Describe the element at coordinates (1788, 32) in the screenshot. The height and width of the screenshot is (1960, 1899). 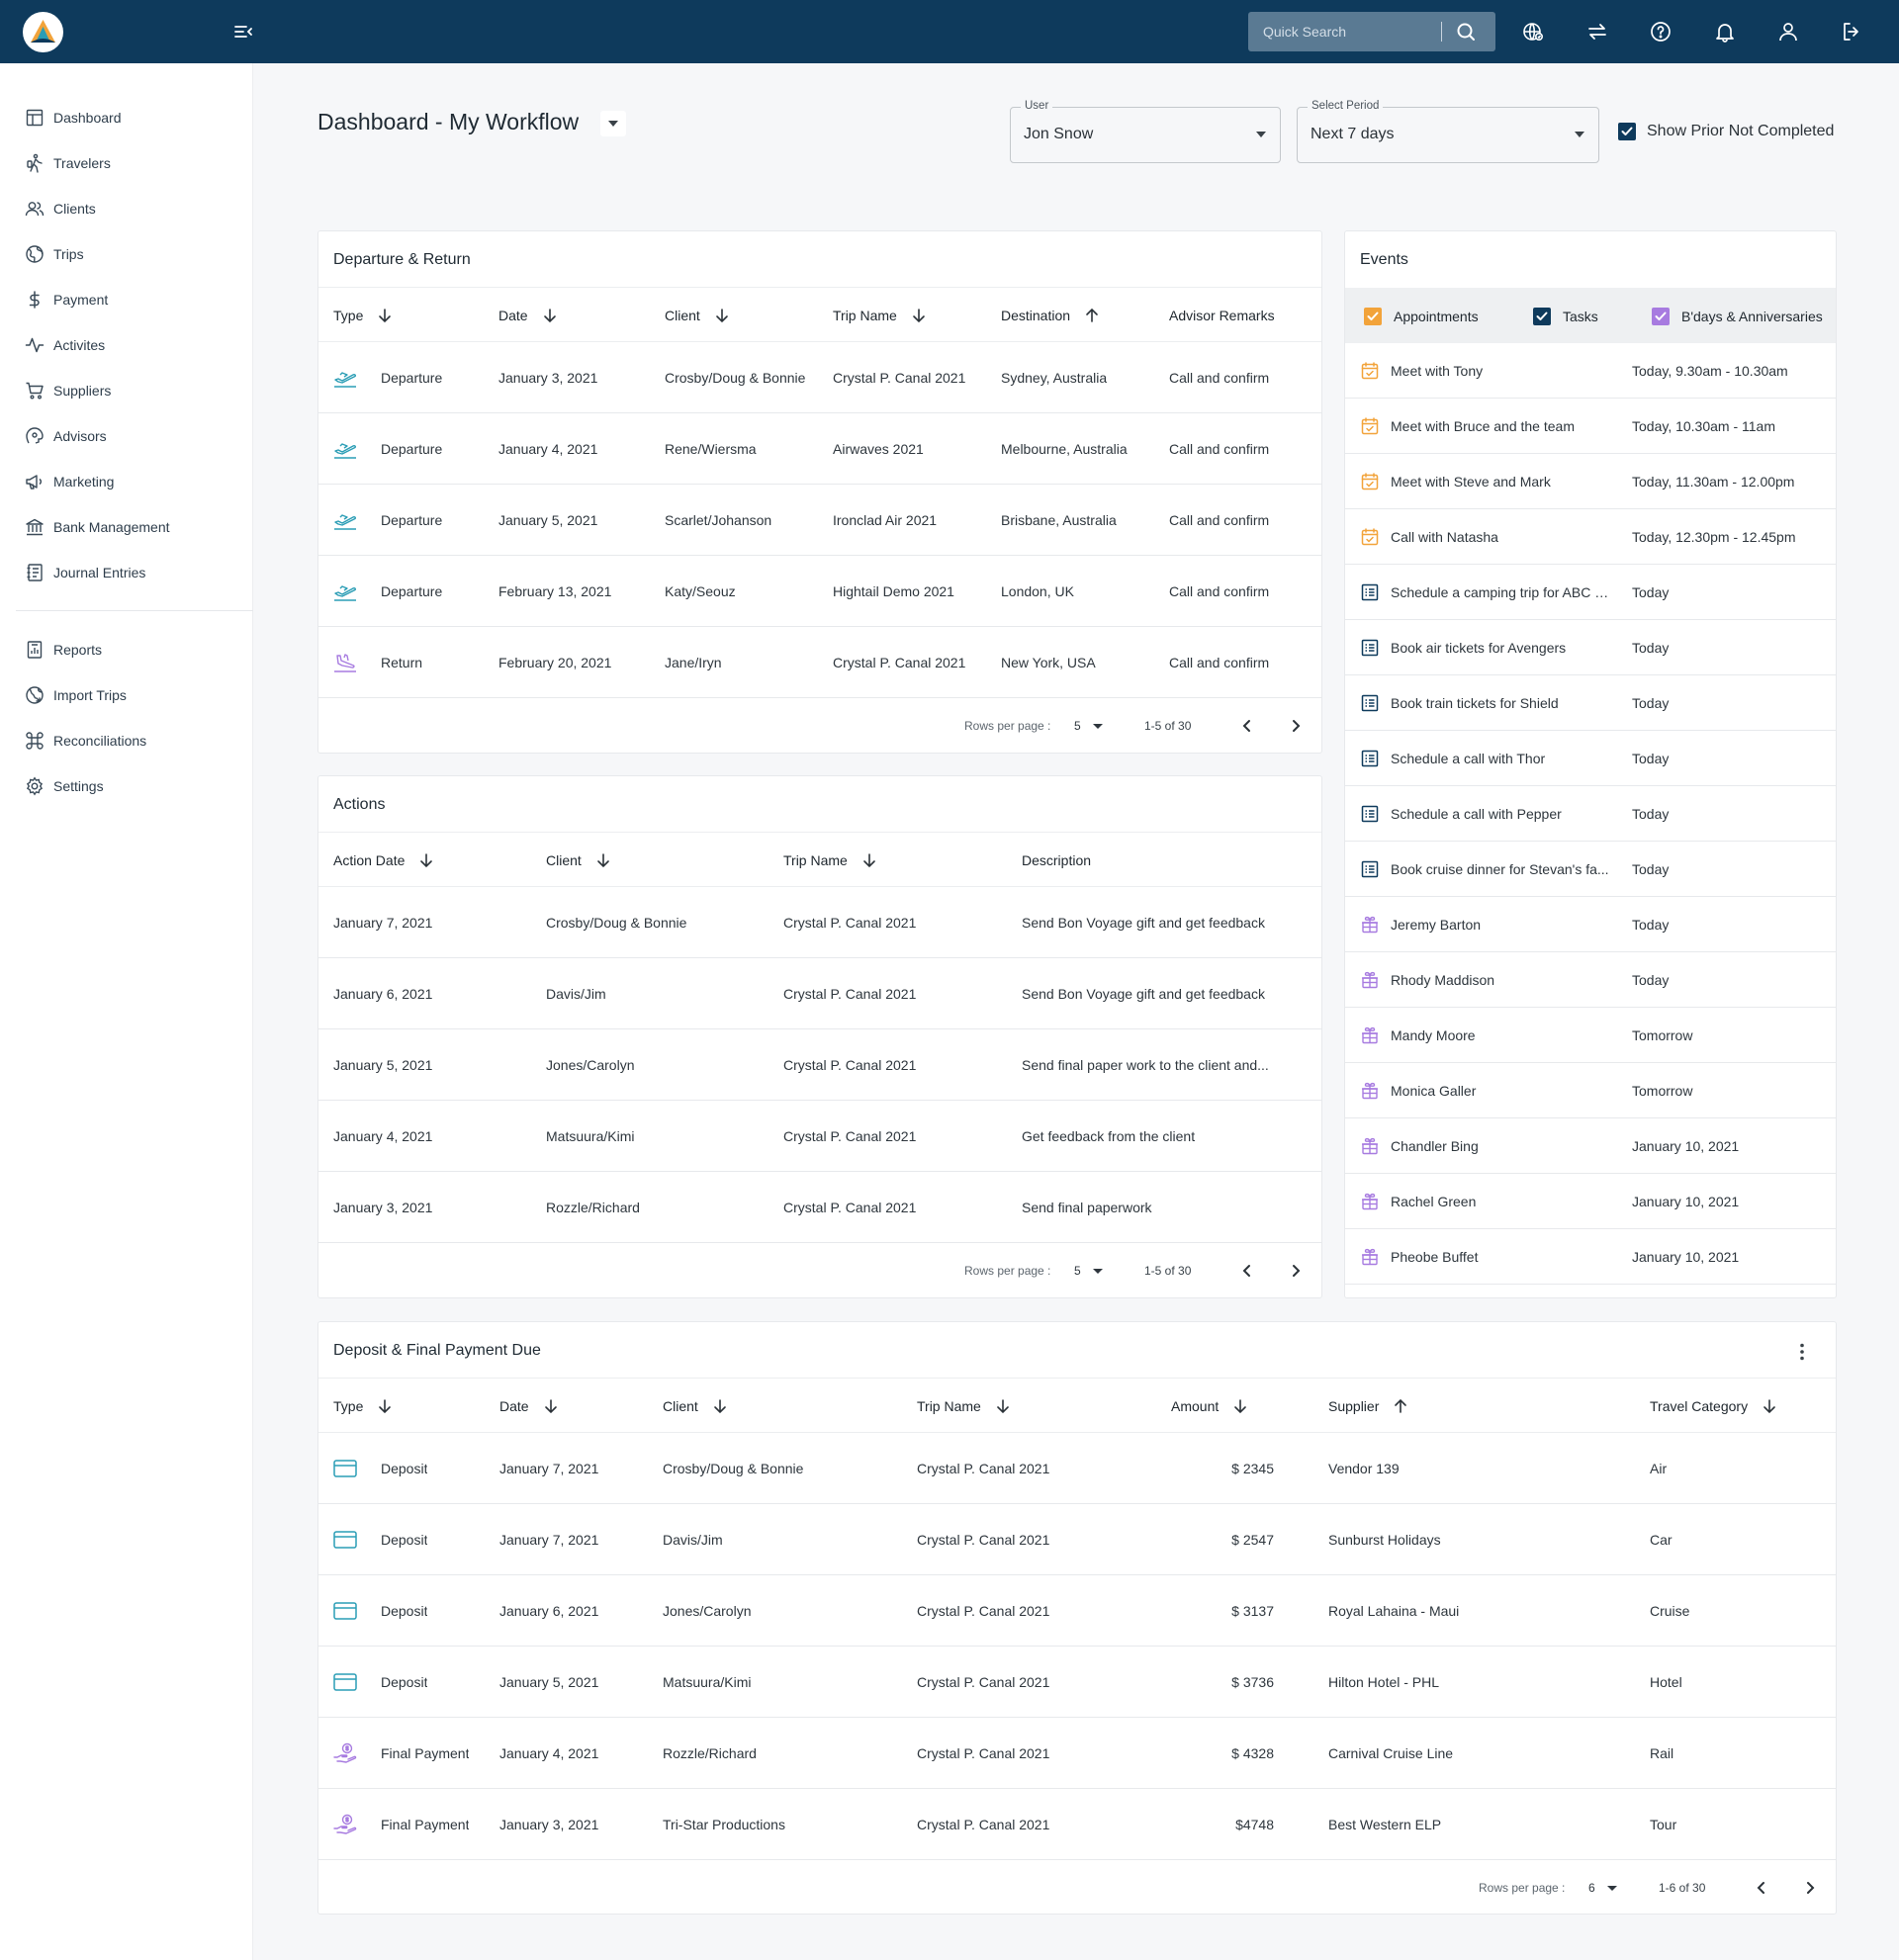
I see `user-icon` at that location.